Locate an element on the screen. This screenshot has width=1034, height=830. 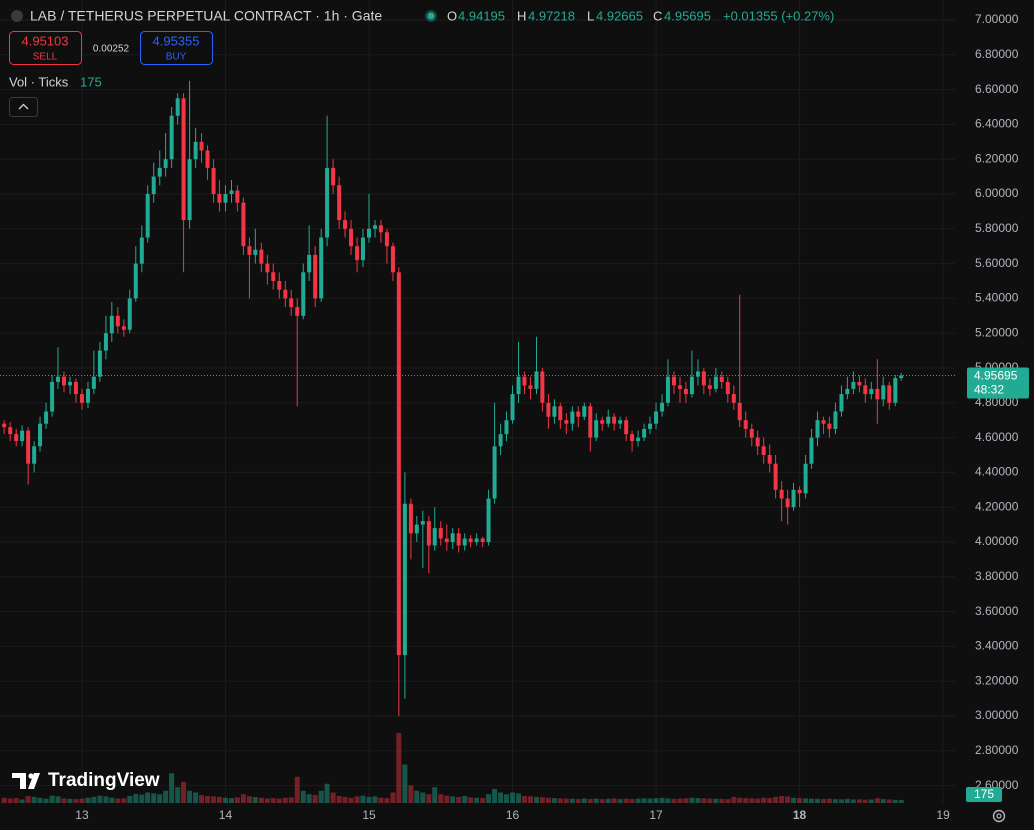
buy-price: 4.95355 is located at coordinates (176, 40).